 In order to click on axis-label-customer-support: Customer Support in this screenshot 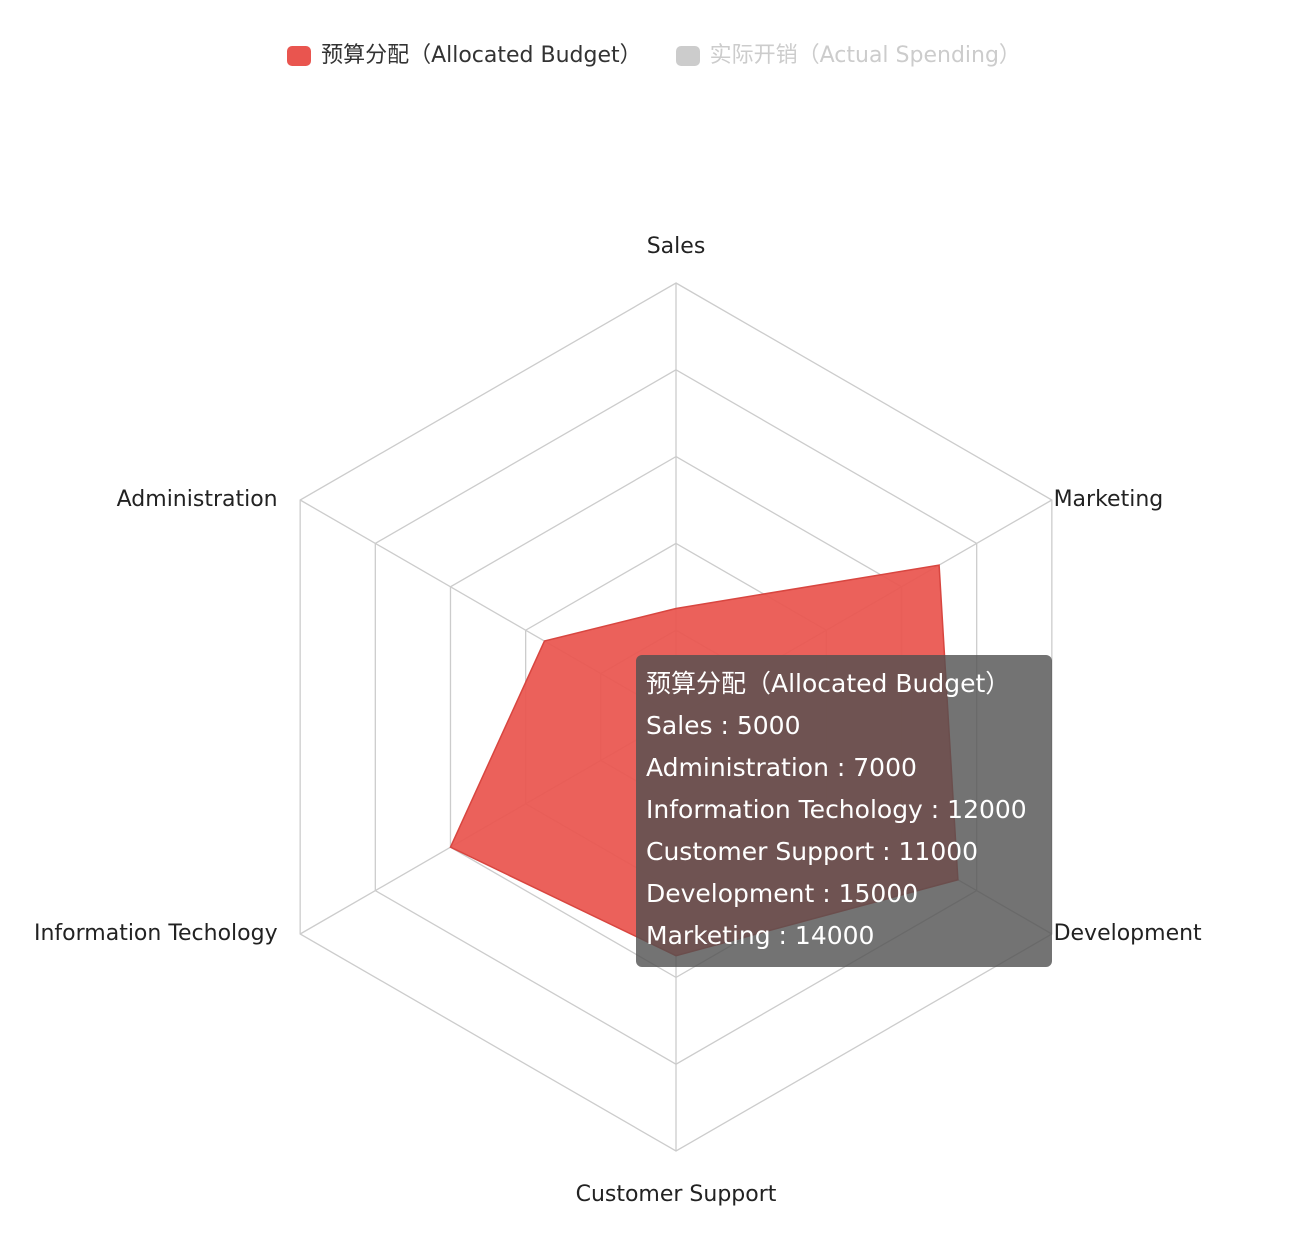, I will do `click(676, 1194)`.